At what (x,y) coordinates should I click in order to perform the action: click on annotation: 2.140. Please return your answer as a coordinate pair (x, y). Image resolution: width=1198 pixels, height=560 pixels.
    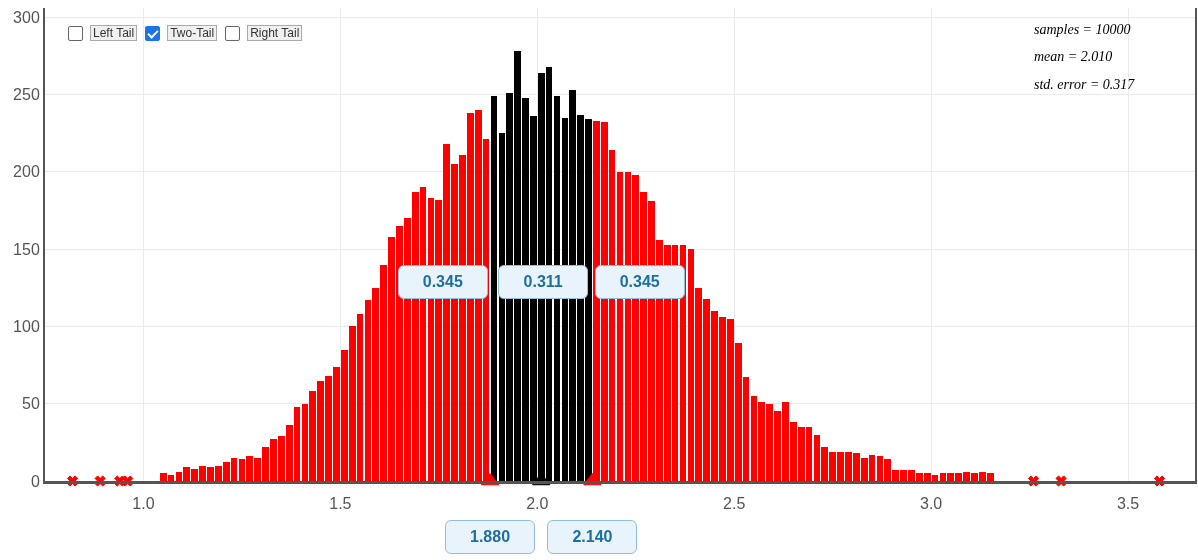
    Looking at the image, I should click on (592, 537).